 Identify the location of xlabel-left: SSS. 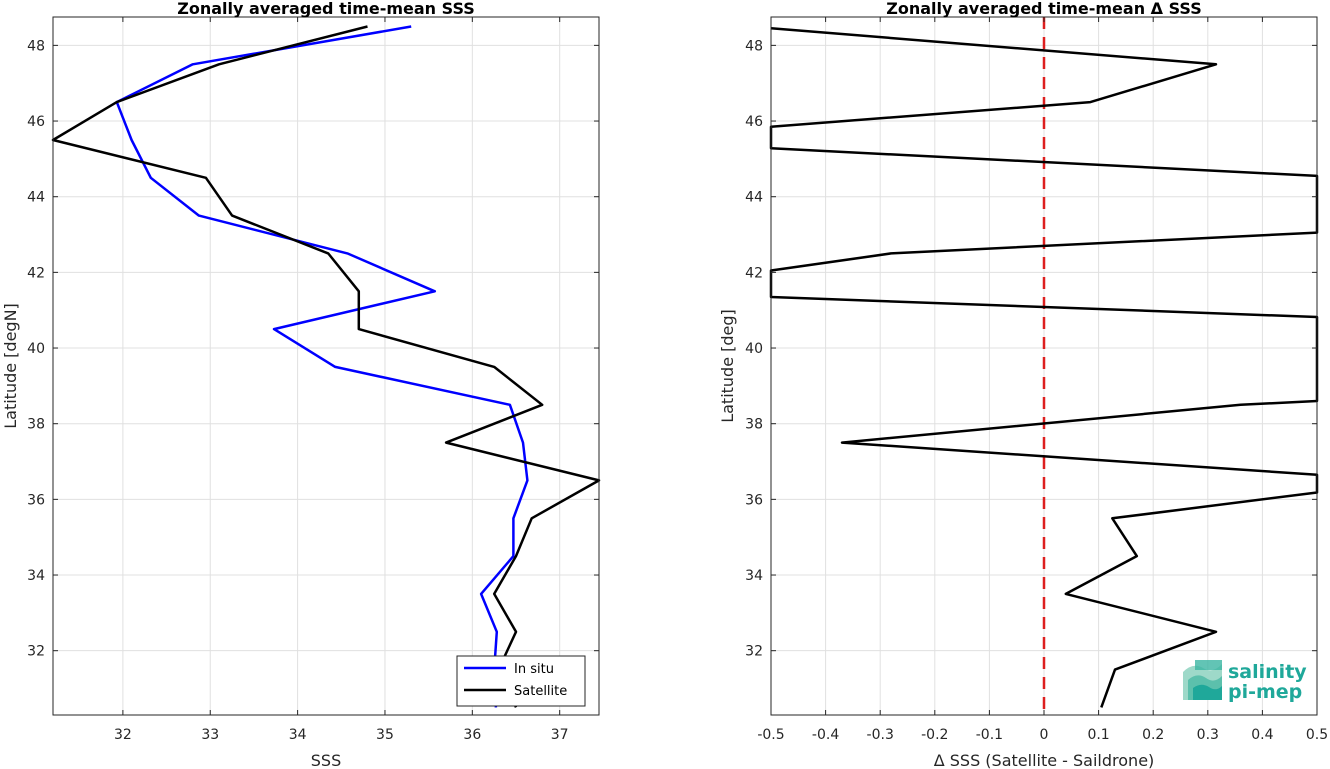
(326, 760).